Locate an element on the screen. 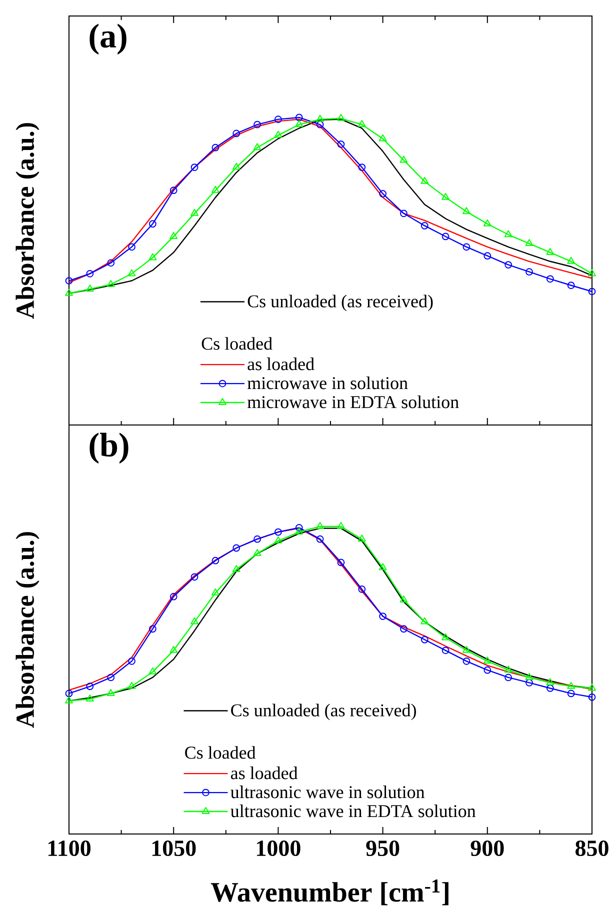 The width and height of the screenshot is (613, 920). legend-label: ultrasonic wave in EDTA solution is located at coordinates (353, 811).